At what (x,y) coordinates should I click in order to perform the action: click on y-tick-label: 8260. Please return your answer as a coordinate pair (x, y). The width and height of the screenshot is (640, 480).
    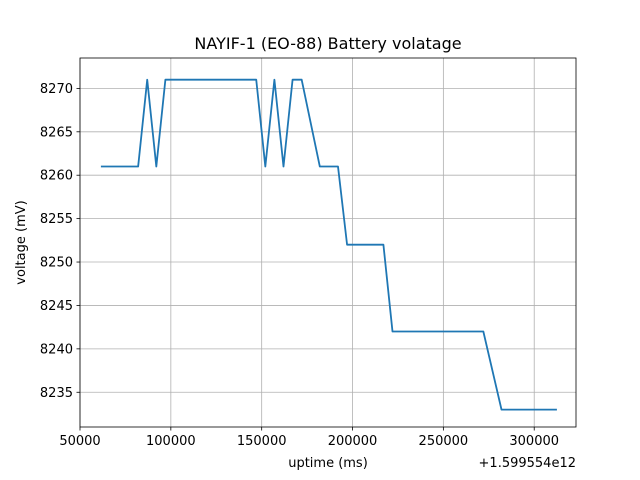
    Looking at the image, I should click on (56, 176).